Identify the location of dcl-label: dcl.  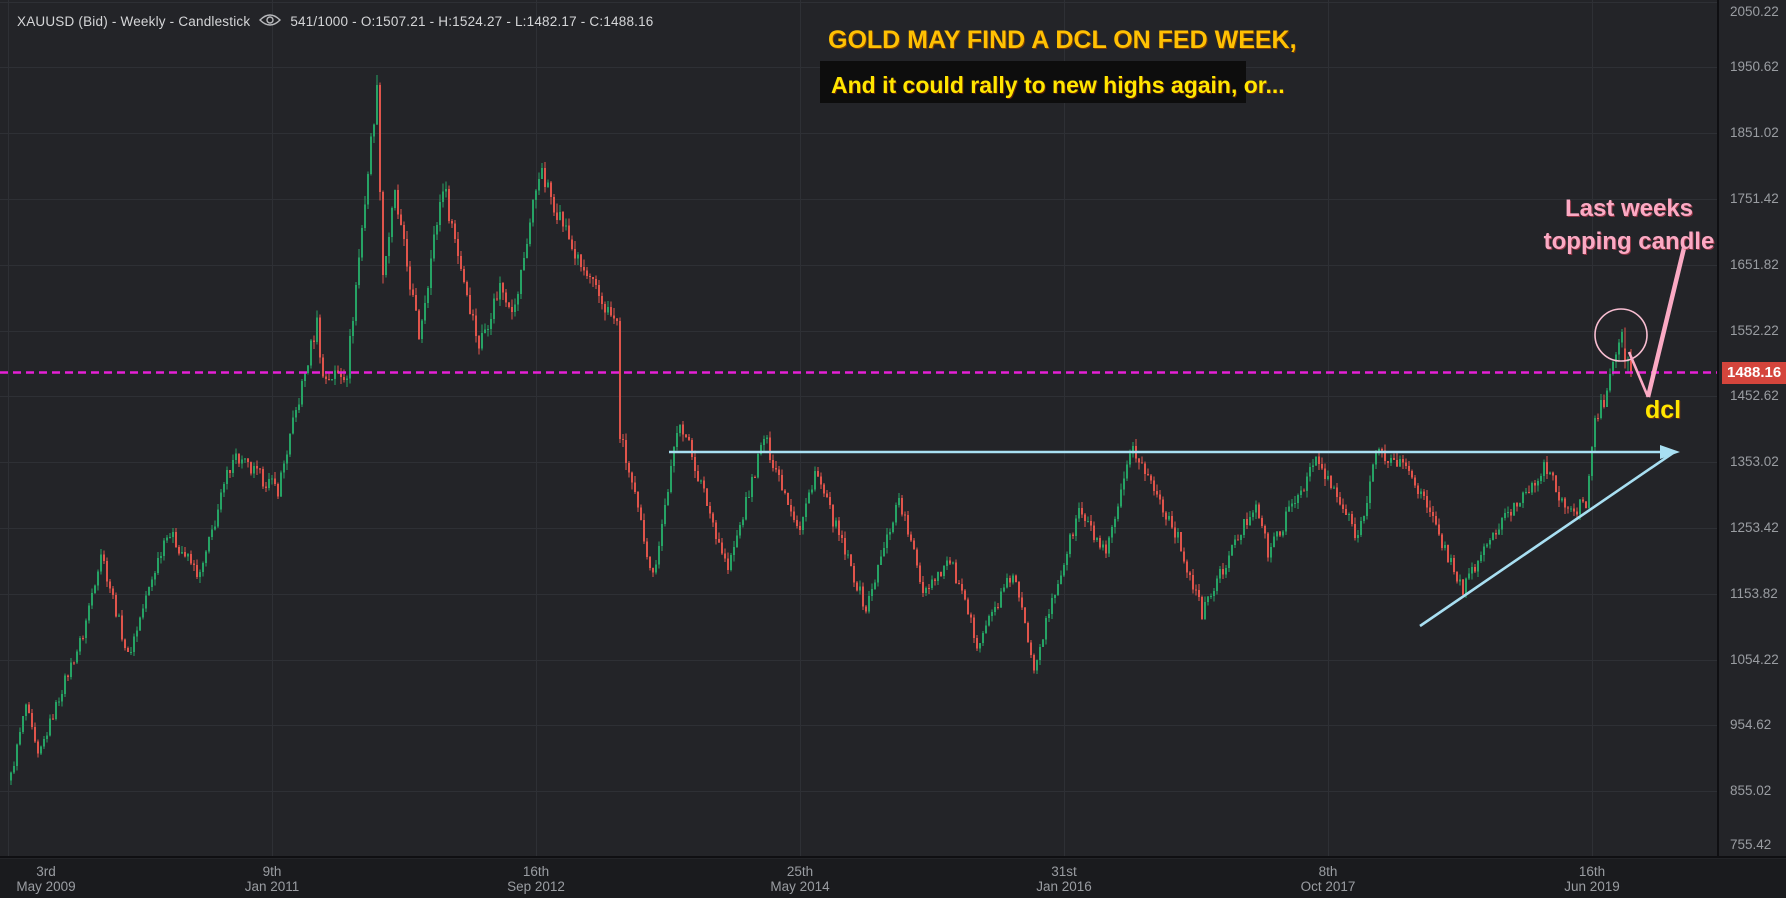
(1663, 410).